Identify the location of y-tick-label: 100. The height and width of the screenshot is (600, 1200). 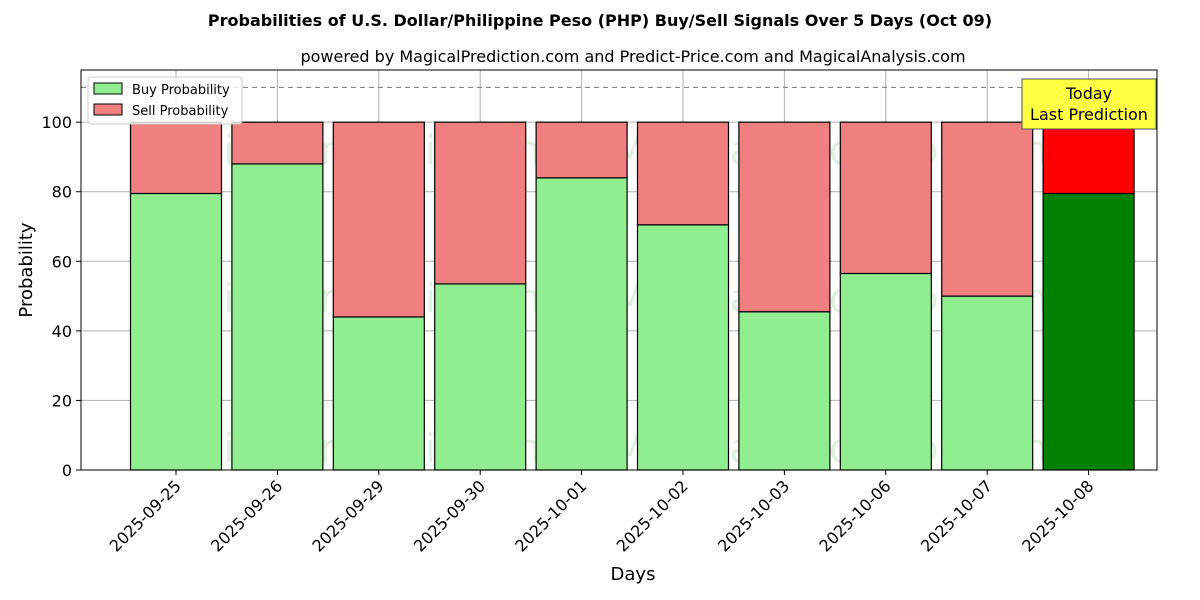
(56, 122).